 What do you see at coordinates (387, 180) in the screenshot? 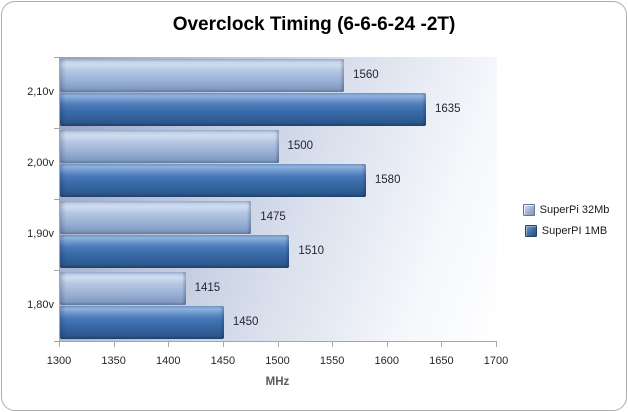
I see `bar-value-label: 1580` at bounding box center [387, 180].